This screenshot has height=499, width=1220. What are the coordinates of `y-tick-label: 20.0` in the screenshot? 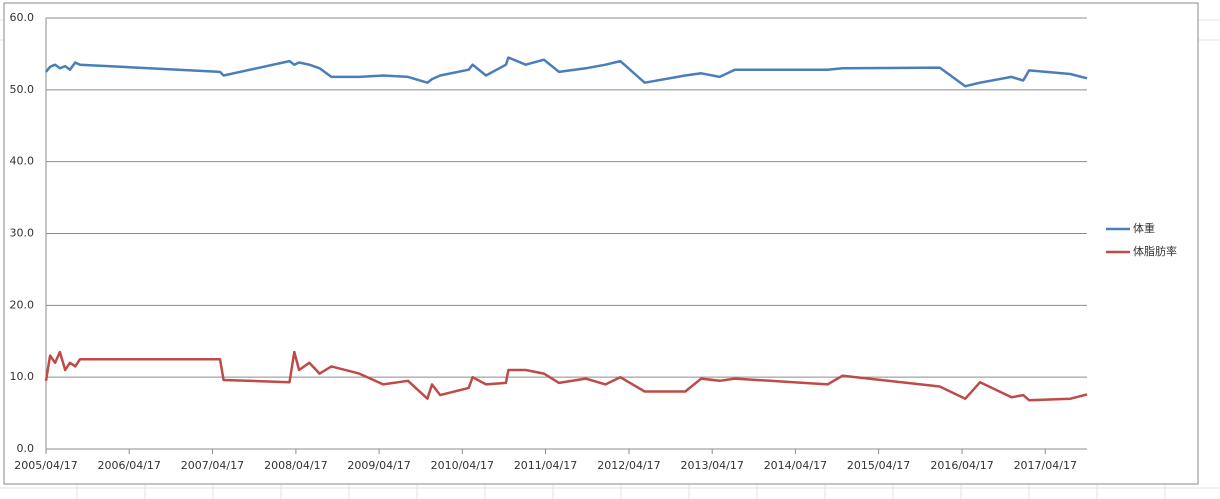 It's located at (22, 304).